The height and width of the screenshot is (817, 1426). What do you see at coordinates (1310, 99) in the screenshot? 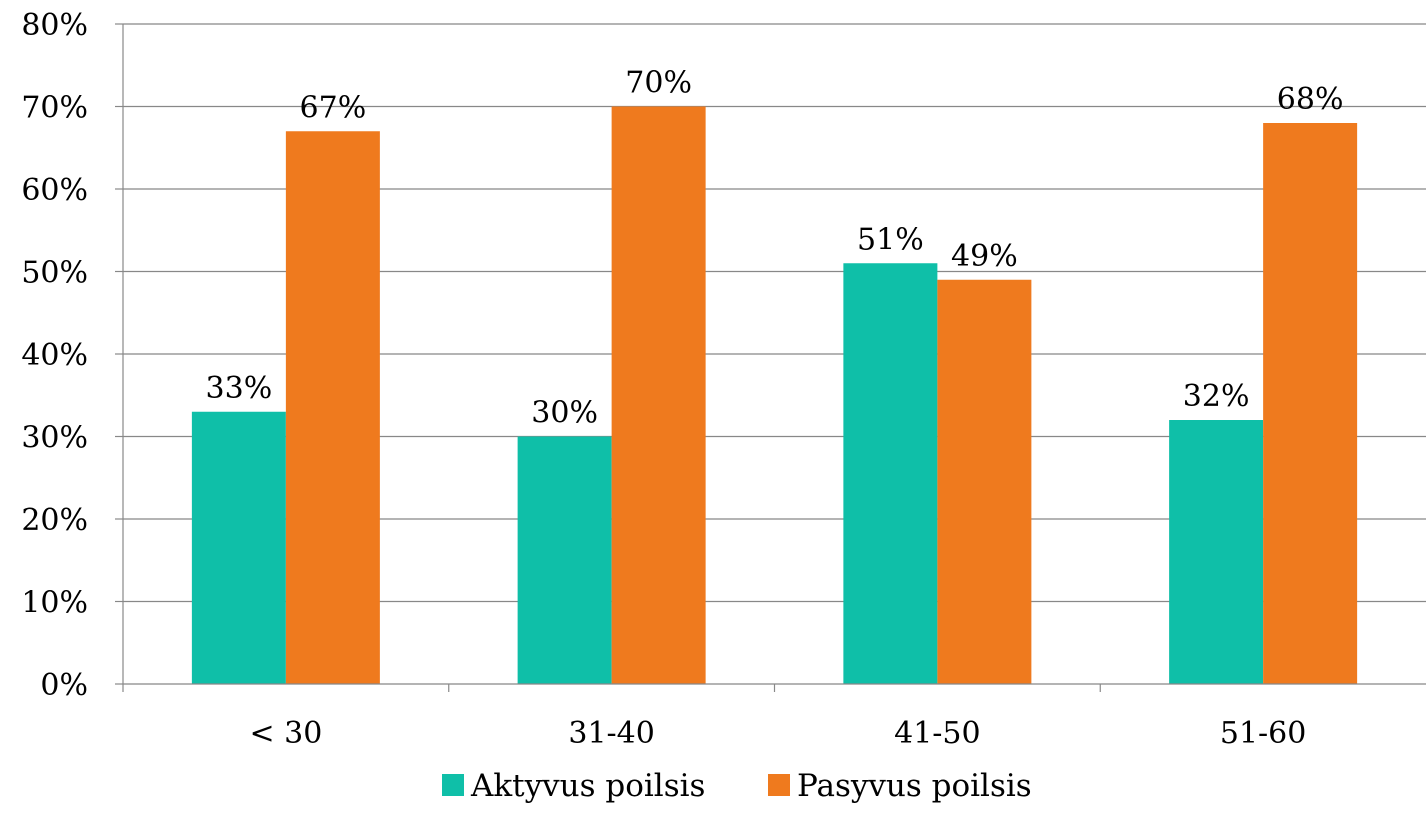
I see `data-label: 68%` at bounding box center [1310, 99].